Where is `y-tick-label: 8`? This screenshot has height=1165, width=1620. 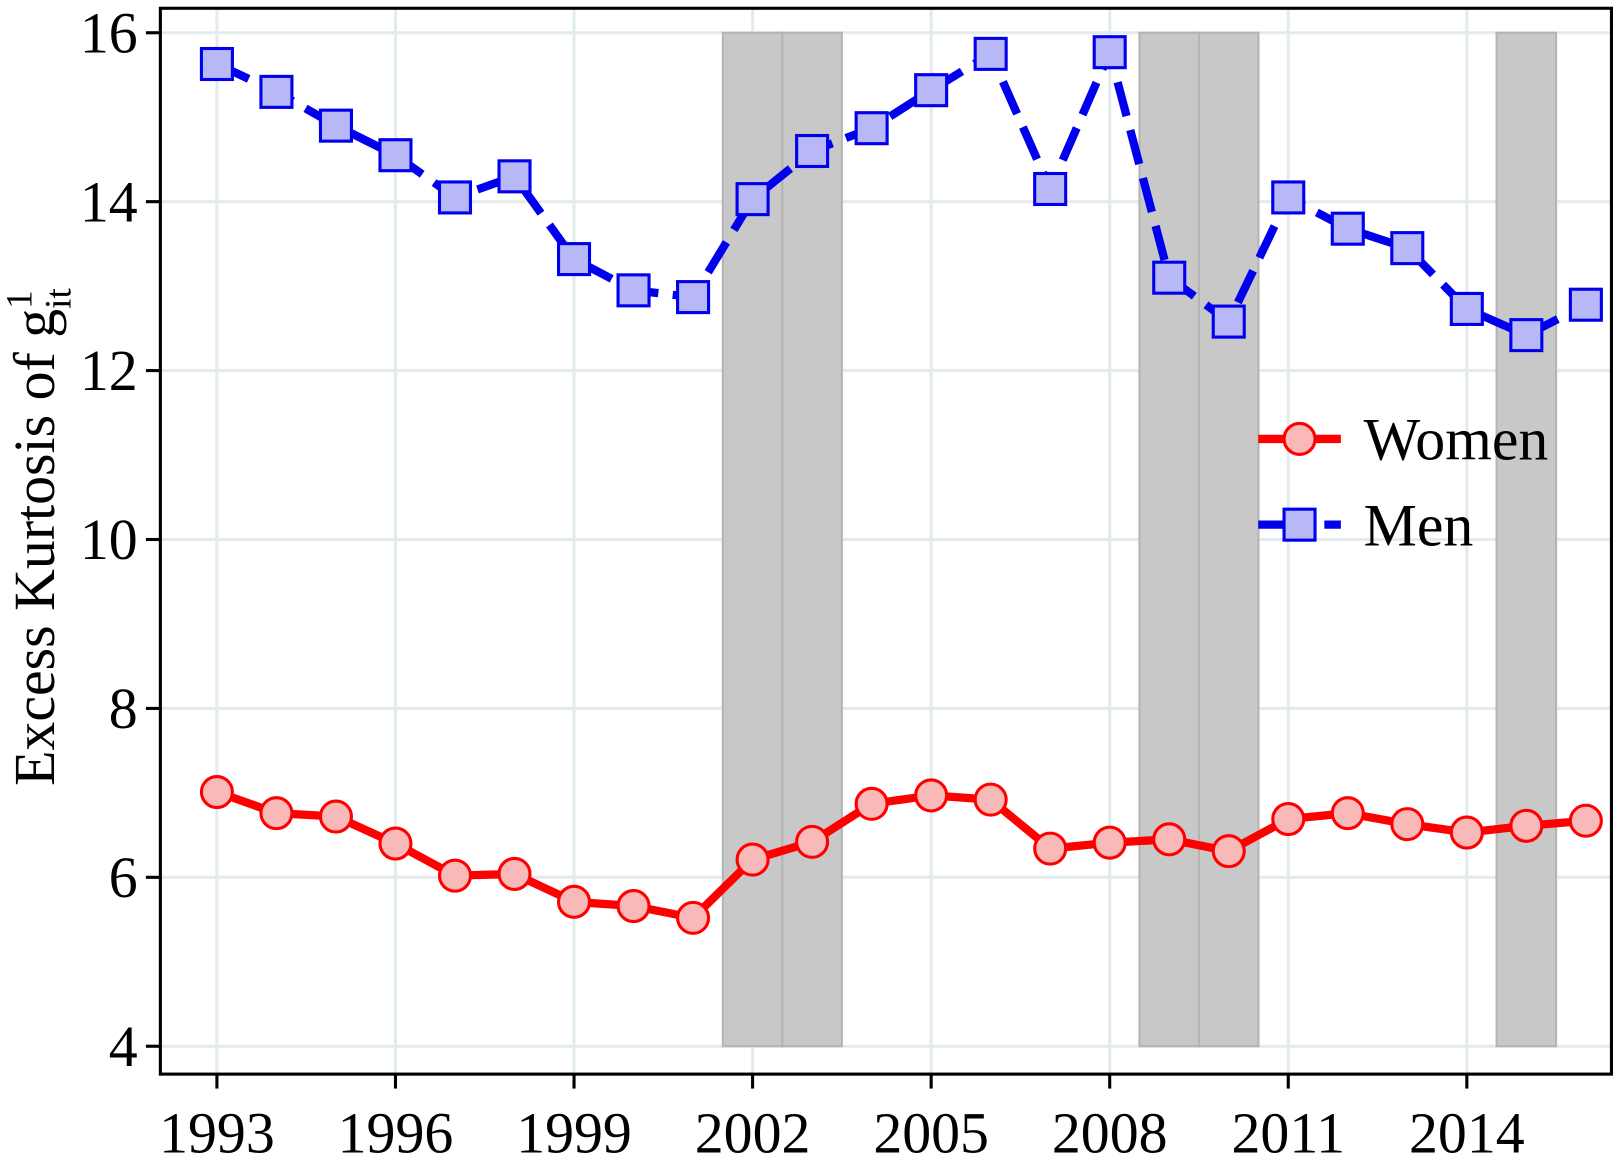
y-tick-label: 8 is located at coordinates (123, 708).